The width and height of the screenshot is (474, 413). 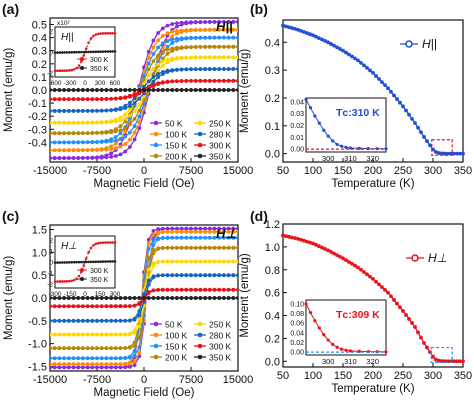 I want to click on x-tick-label: -7500, so click(x=97, y=380).